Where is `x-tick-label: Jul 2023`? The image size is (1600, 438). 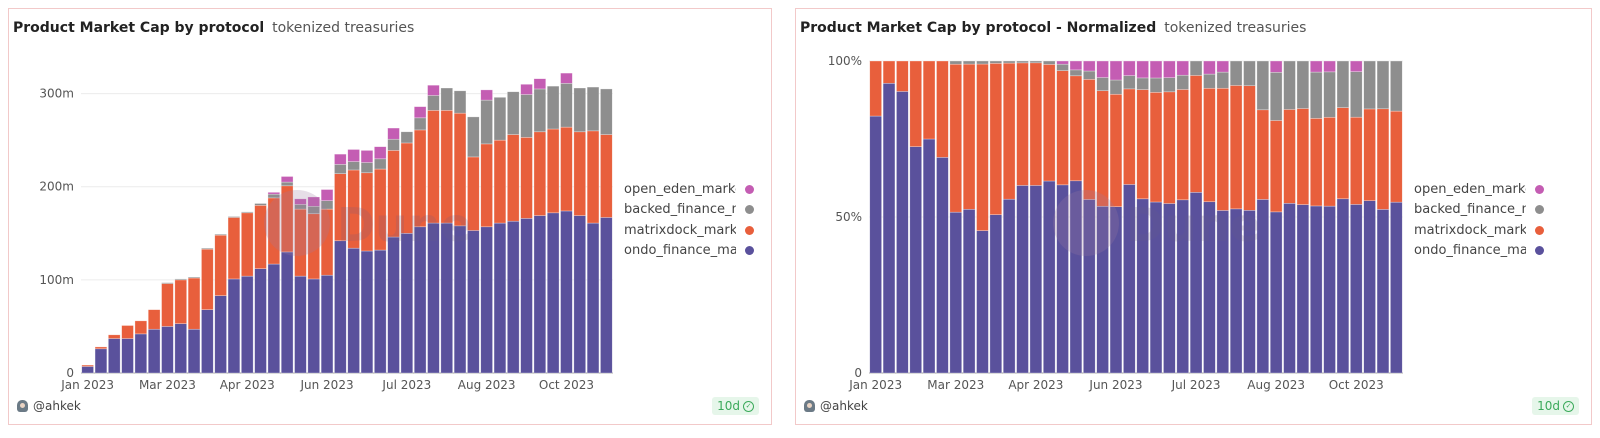
x-tick-label: Jul 2023 is located at coordinates (1196, 385).